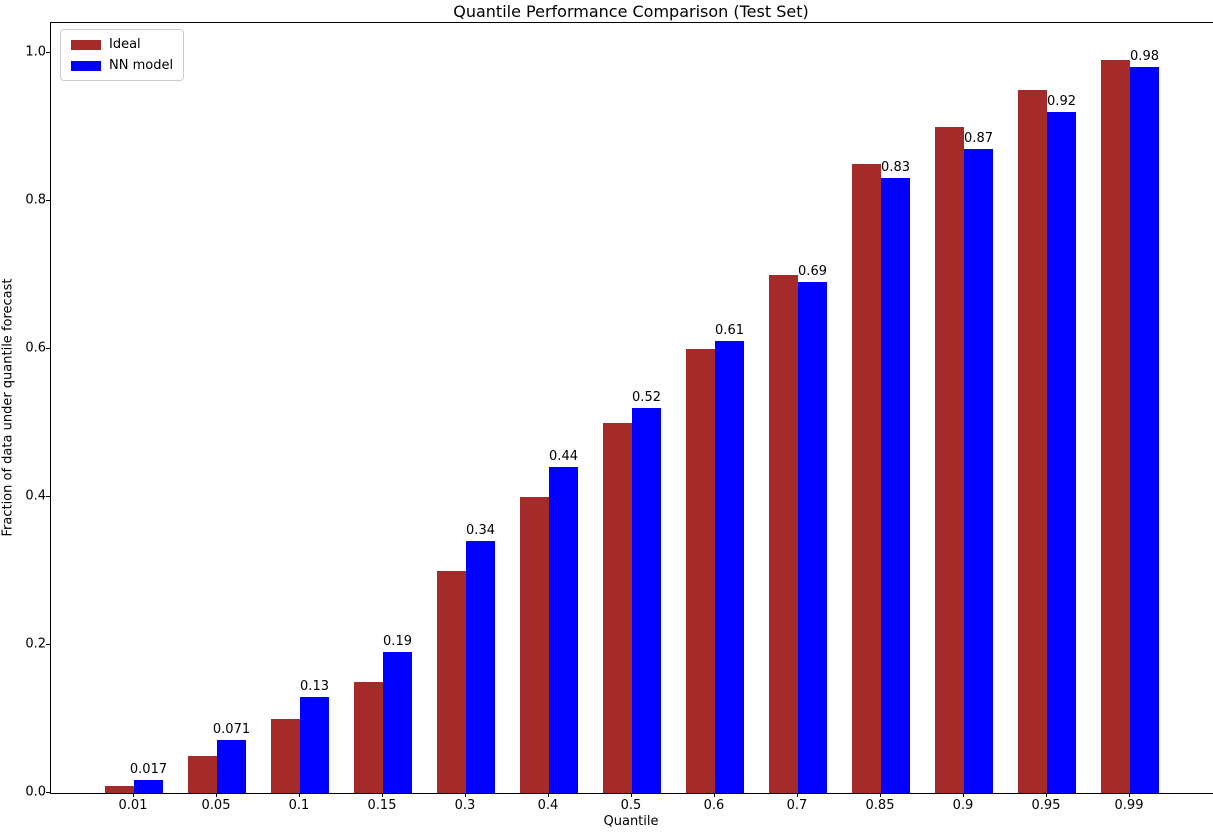  What do you see at coordinates (141, 65) in the screenshot?
I see `legend-label-nn-model: NN model` at bounding box center [141, 65].